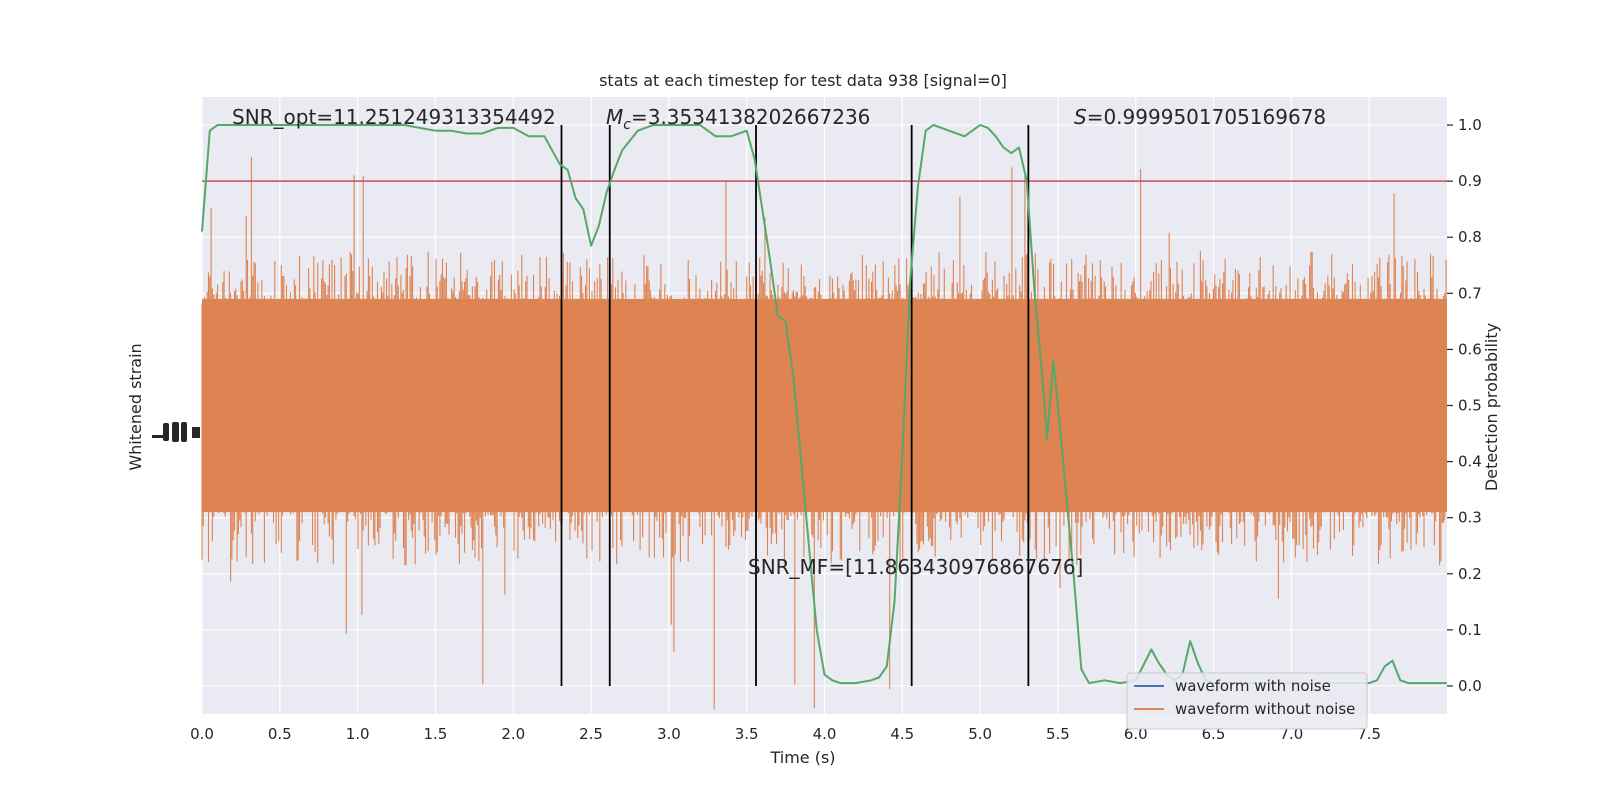 This screenshot has width=1600, height=800. I want to click on y-tick-label: 0.8, so click(1470, 237).